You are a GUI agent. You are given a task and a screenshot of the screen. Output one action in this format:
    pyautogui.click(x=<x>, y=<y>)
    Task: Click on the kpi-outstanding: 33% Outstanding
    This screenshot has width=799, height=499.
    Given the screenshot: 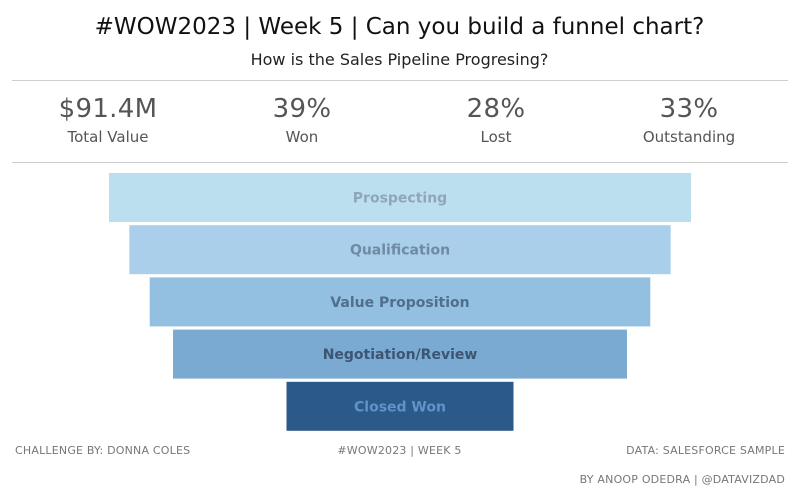 What is the action you would take?
    pyautogui.click(x=689, y=120)
    